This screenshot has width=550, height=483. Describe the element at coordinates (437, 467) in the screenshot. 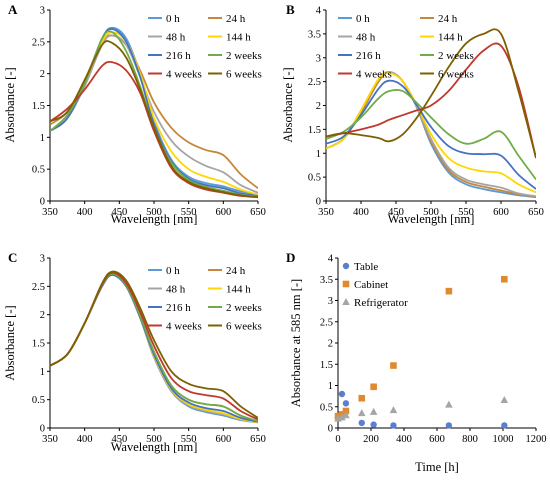

I see `x-axis-title: Time [h]` at that location.